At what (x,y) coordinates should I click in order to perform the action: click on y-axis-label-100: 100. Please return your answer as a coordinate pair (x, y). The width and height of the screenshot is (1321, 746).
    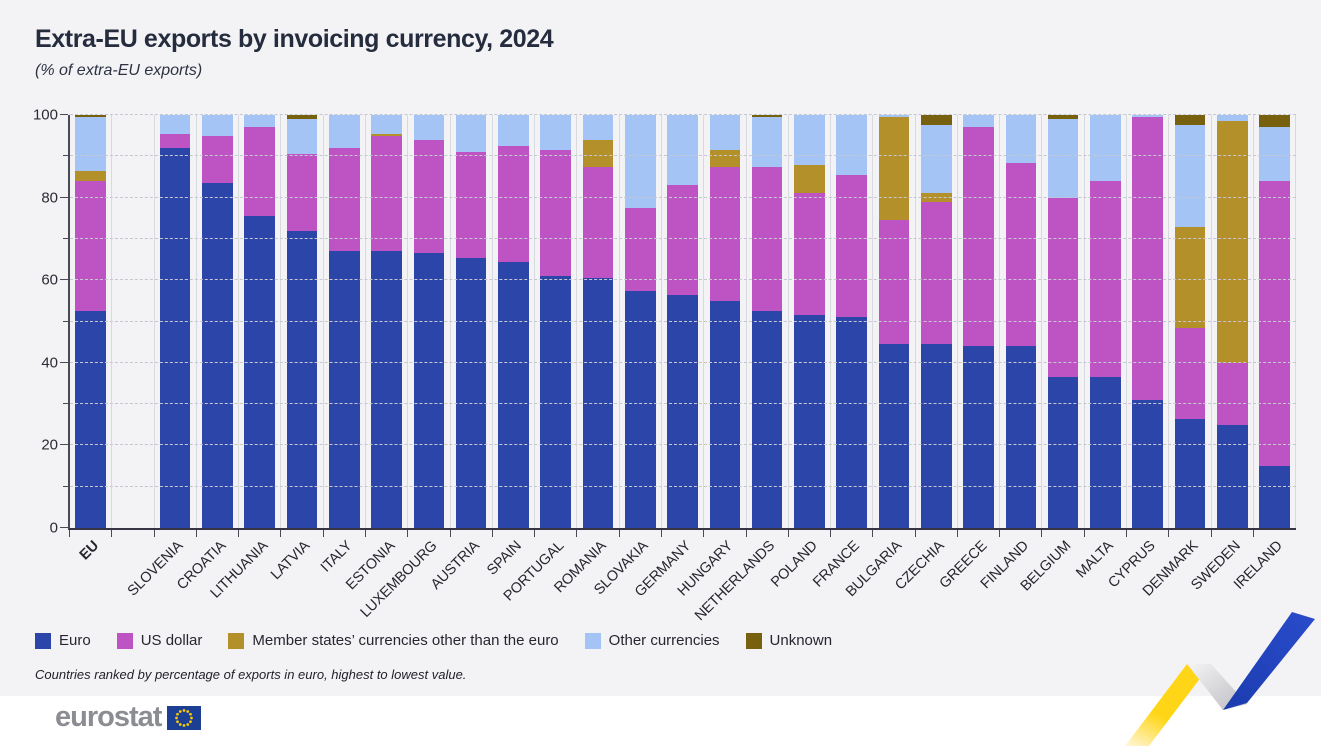
    Looking at the image, I should click on (45, 115).